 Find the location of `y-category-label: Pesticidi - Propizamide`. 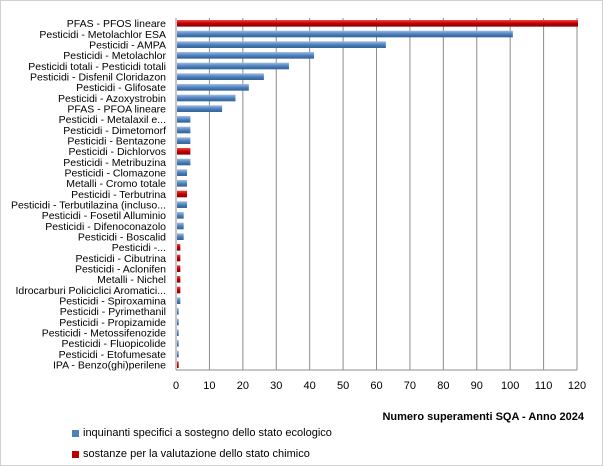

y-category-label: Pesticidi - Propizamide is located at coordinates (112, 323).